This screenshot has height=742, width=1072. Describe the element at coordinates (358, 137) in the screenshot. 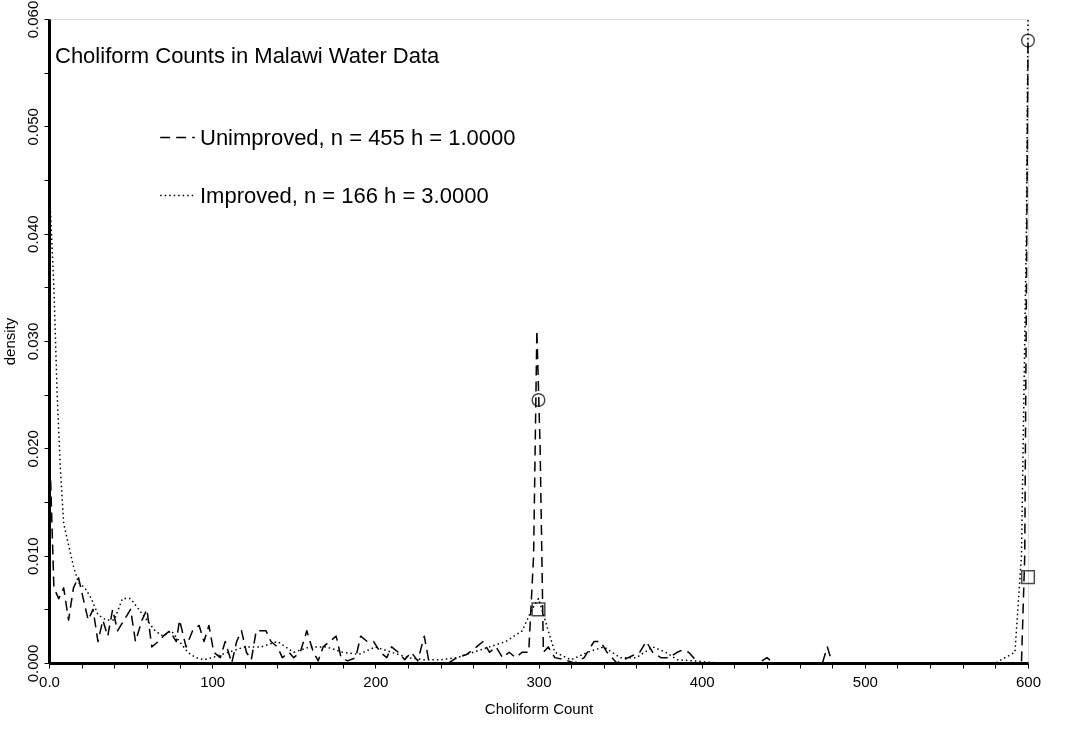

I see `legend-label: Unimproved, n = 455 h = 1.0000` at that location.